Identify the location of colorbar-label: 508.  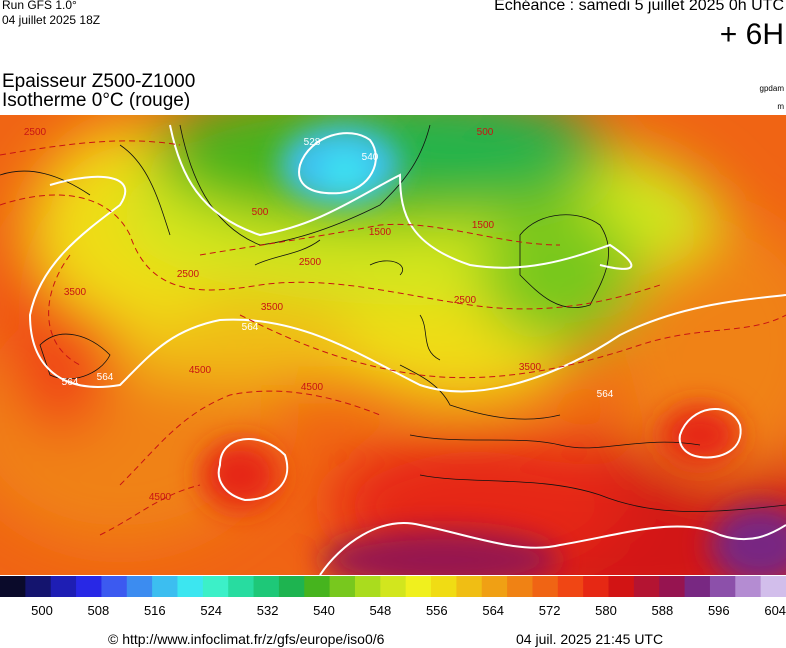
(99, 610).